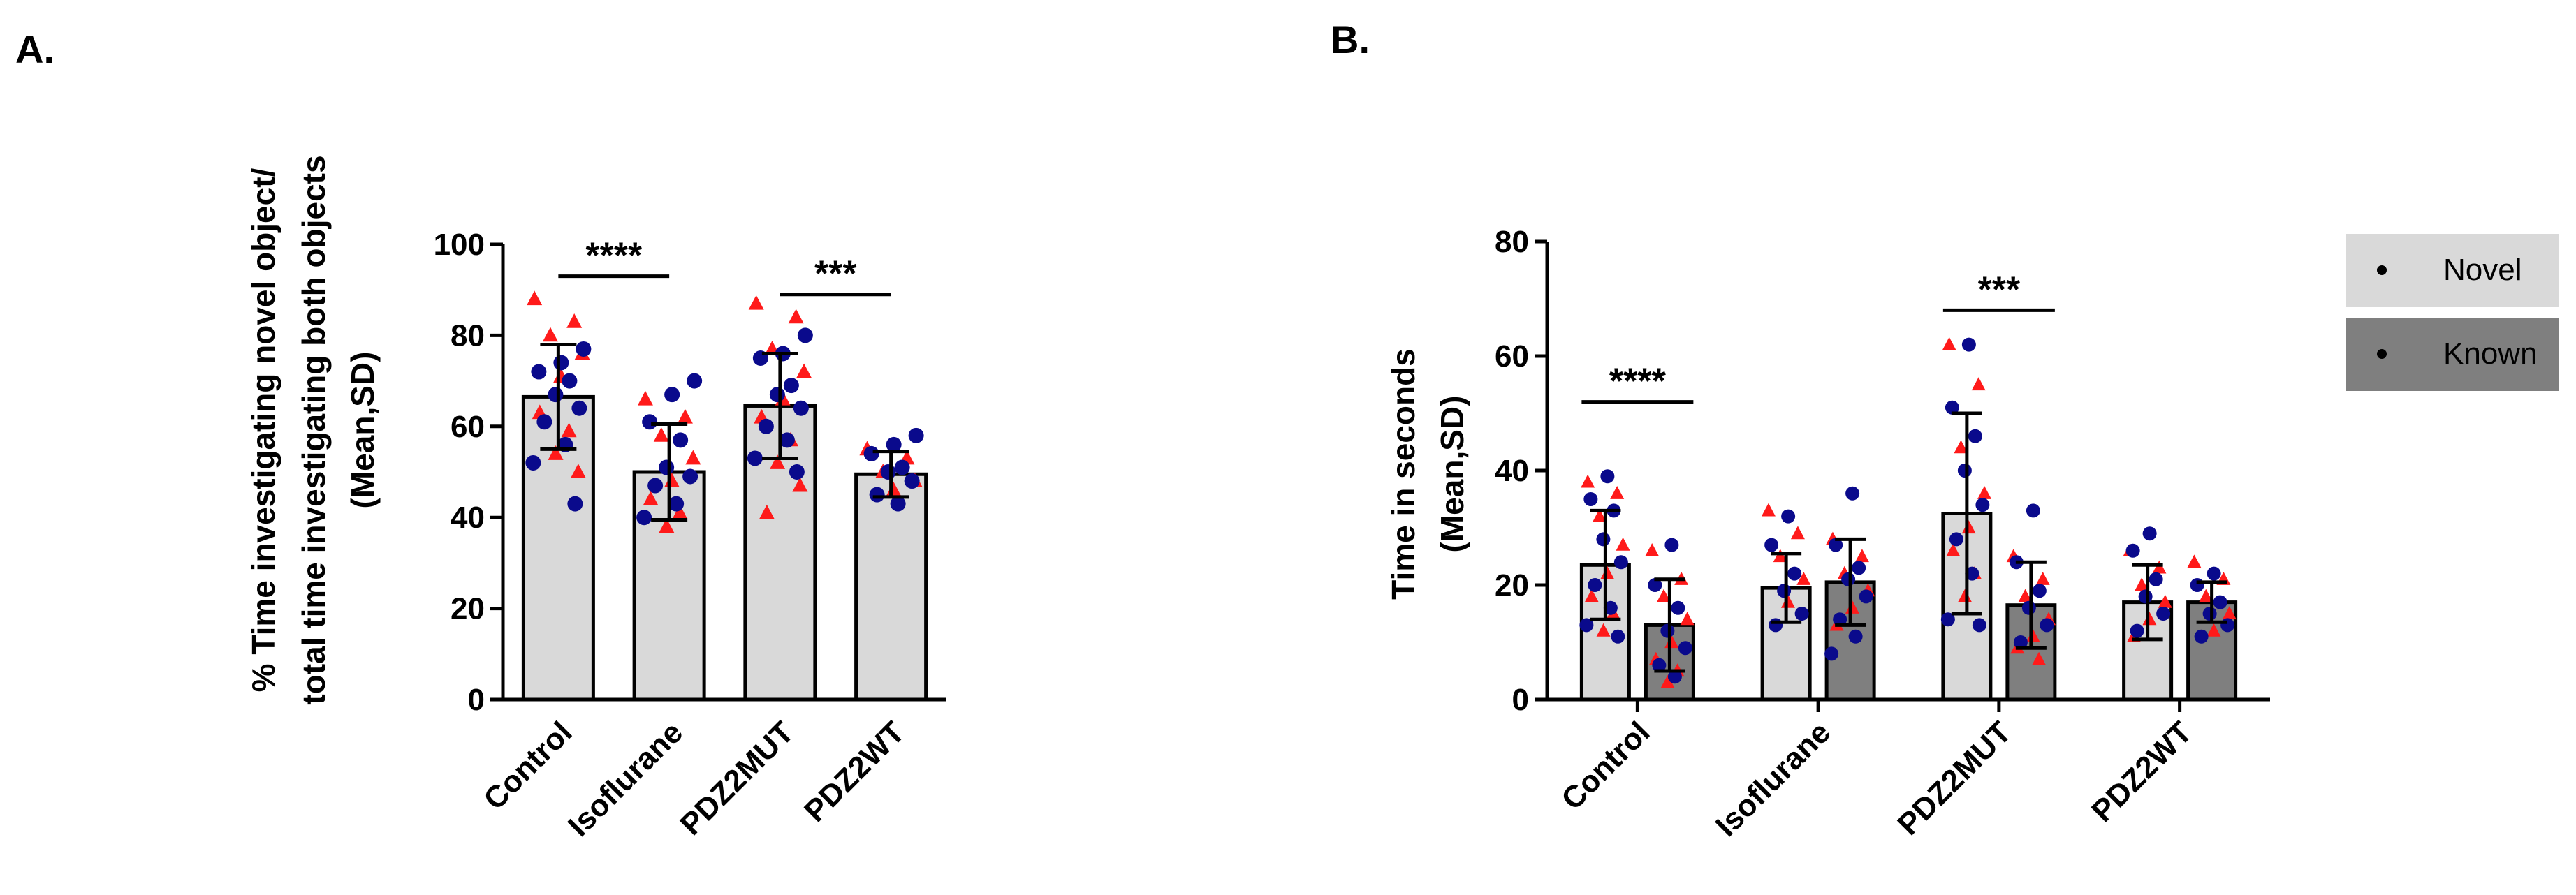 The image size is (2576, 895). What do you see at coordinates (468, 518) in the screenshot?
I see `a-y-tick-label: 40` at bounding box center [468, 518].